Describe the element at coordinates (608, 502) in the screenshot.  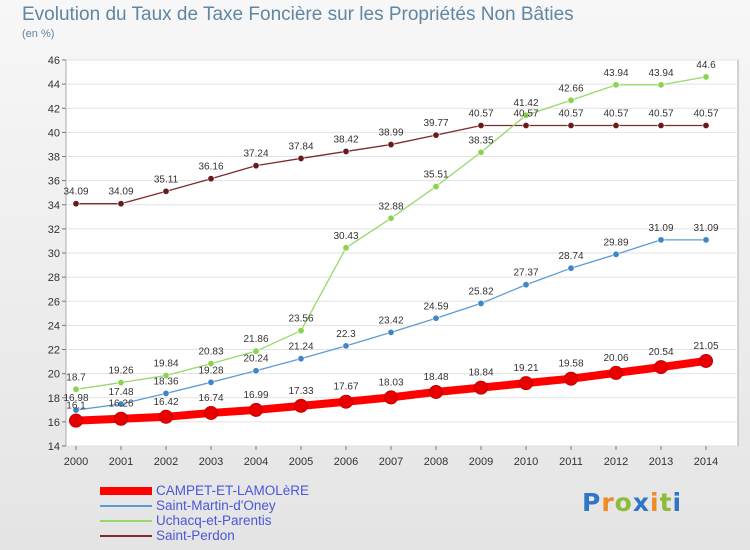
I see `logo-letter: r` at that location.